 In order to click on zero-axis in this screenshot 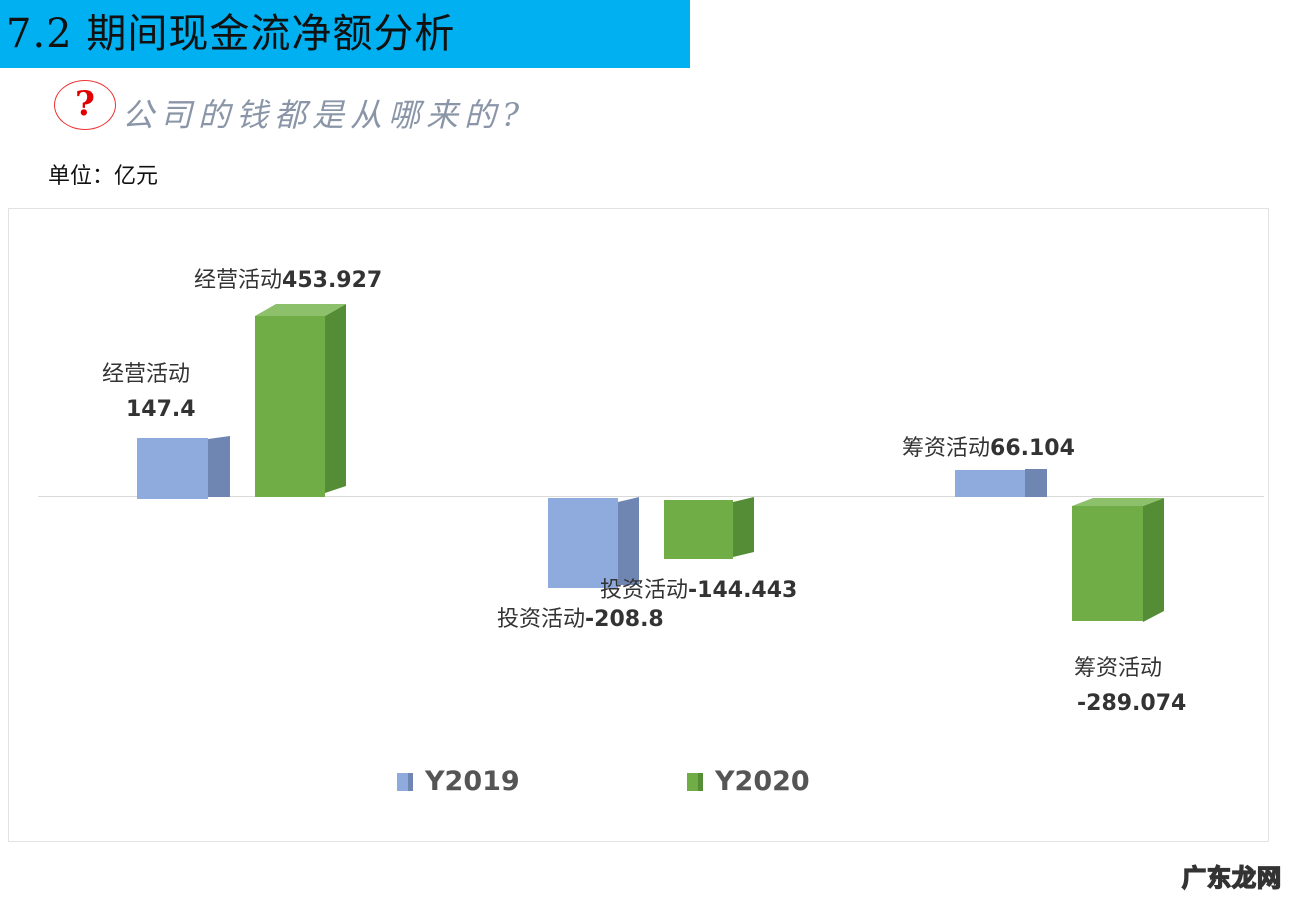, I will do `click(651, 496)`.